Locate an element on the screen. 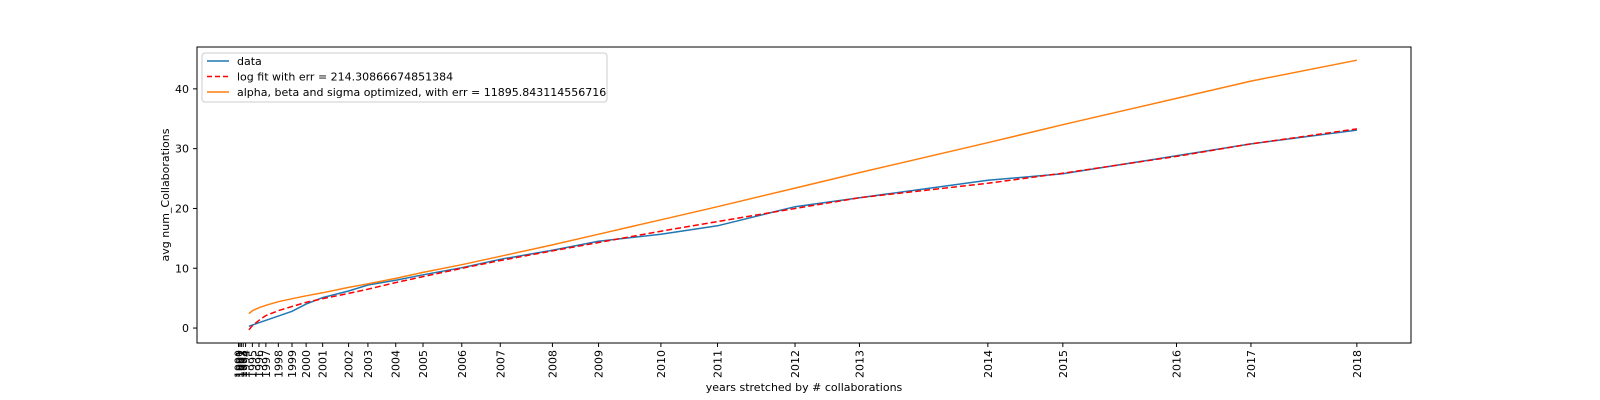 This screenshot has width=1600, height=400. x-tick-label: 1996 is located at coordinates (259, 364).